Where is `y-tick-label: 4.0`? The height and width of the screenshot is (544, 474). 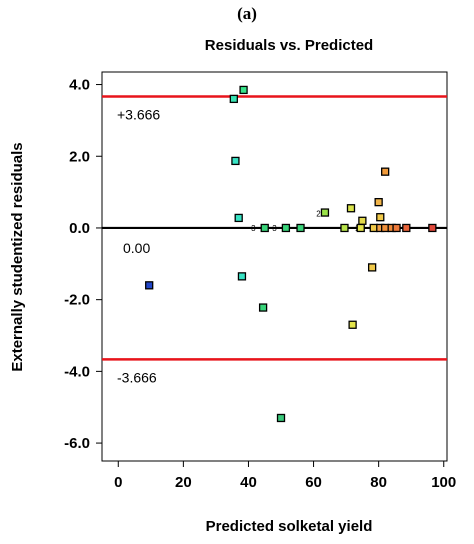
y-tick-label: 4.0 is located at coordinates (79, 85).